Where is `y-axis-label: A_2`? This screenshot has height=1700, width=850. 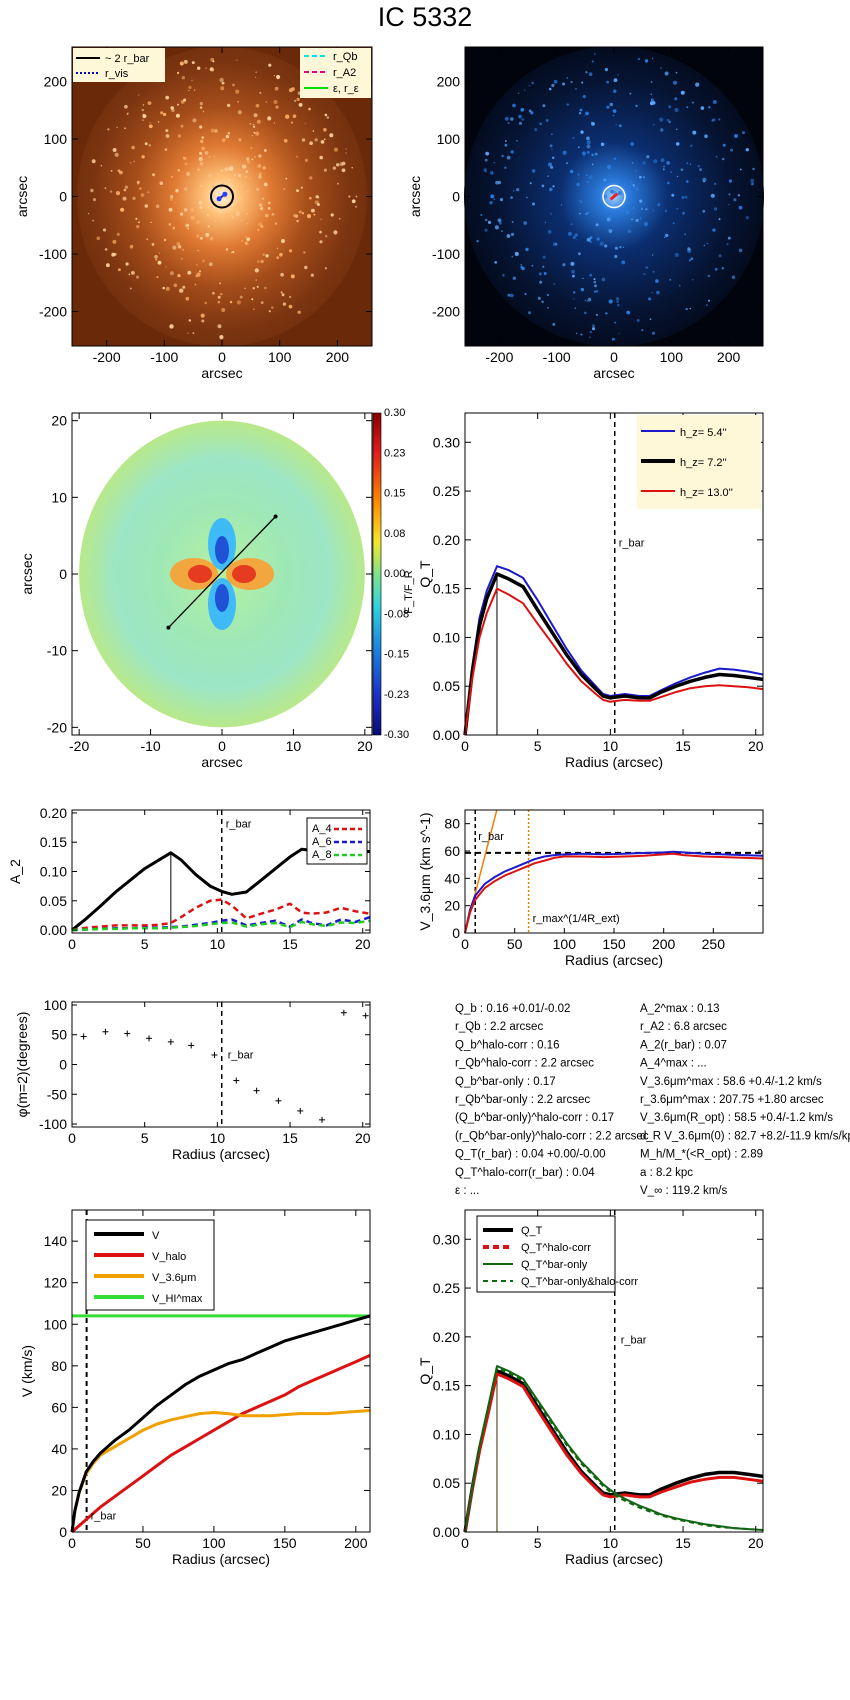
y-axis-label: A_2 is located at coordinates (15, 871).